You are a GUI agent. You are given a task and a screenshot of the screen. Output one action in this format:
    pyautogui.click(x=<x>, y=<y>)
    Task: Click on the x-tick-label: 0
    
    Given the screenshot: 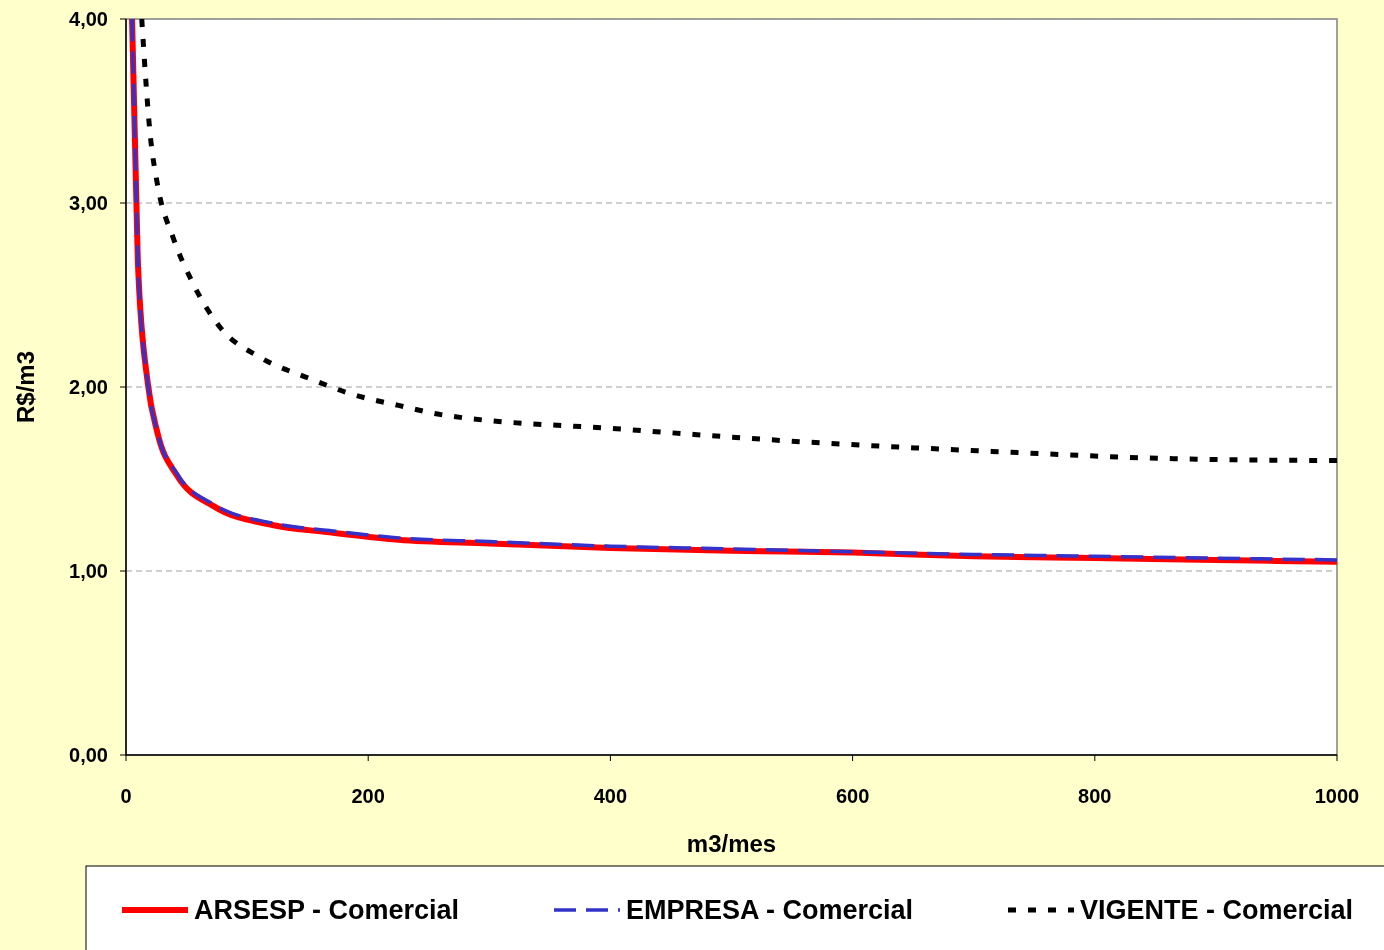 What is the action you would take?
    pyautogui.click(x=126, y=796)
    